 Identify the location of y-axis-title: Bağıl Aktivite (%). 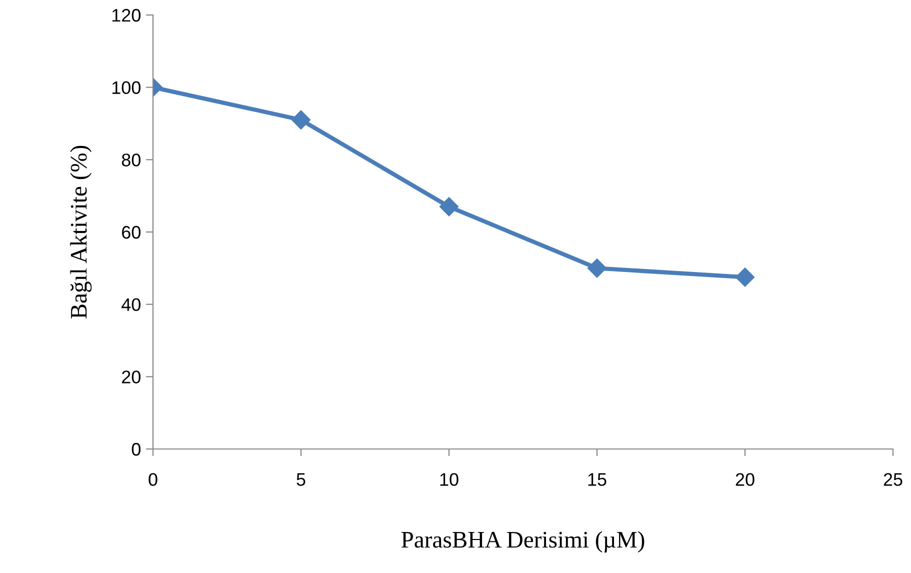
(81, 232).